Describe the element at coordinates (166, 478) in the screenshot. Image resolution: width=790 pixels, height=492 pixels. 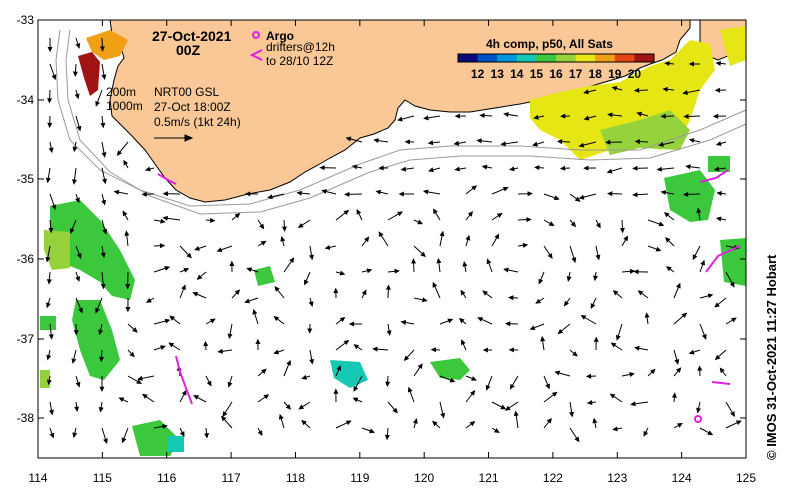
I see `x-tick-label: 116` at that location.